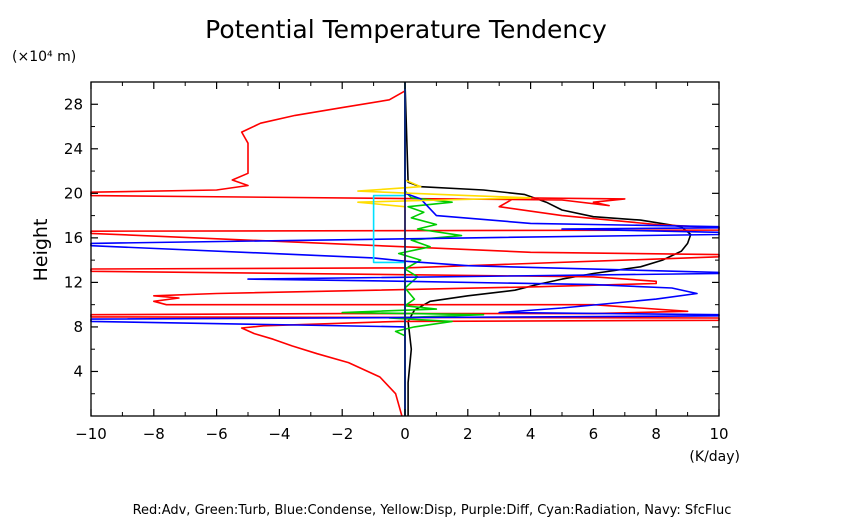 This screenshot has height=519, width=854. What do you see at coordinates (73, 282) in the screenshot?
I see `y-tick-label: 12` at bounding box center [73, 282].